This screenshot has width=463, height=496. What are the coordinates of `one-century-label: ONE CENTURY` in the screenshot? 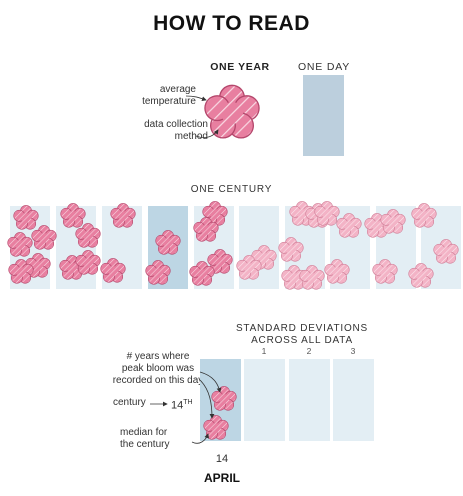 It's located at (231, 189).